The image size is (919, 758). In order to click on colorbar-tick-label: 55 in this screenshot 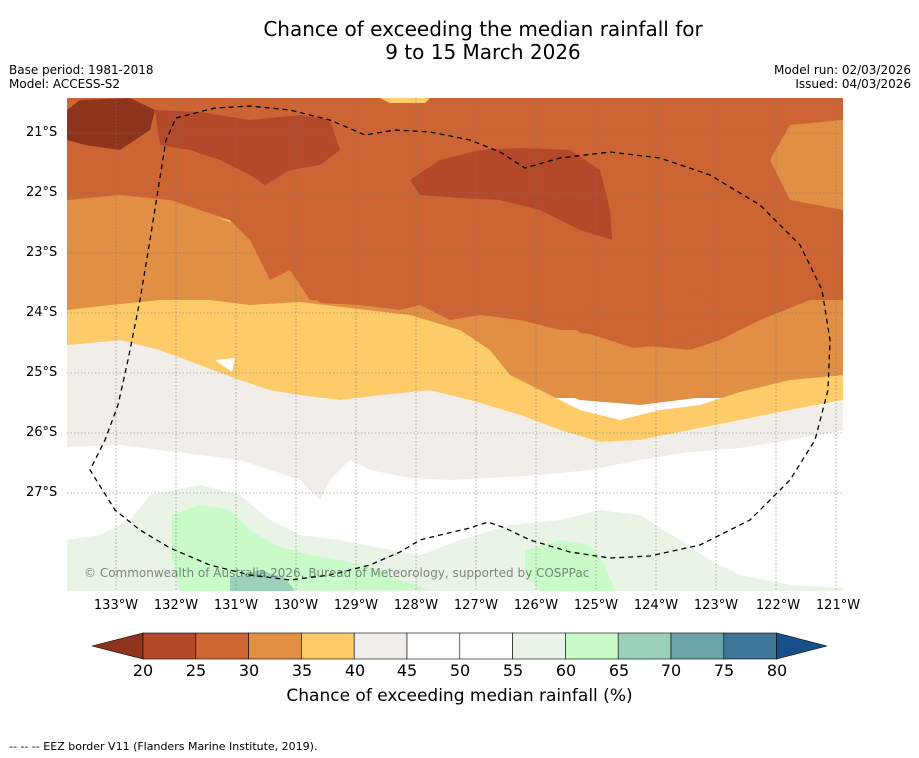, I will do `click(513, 670)`.